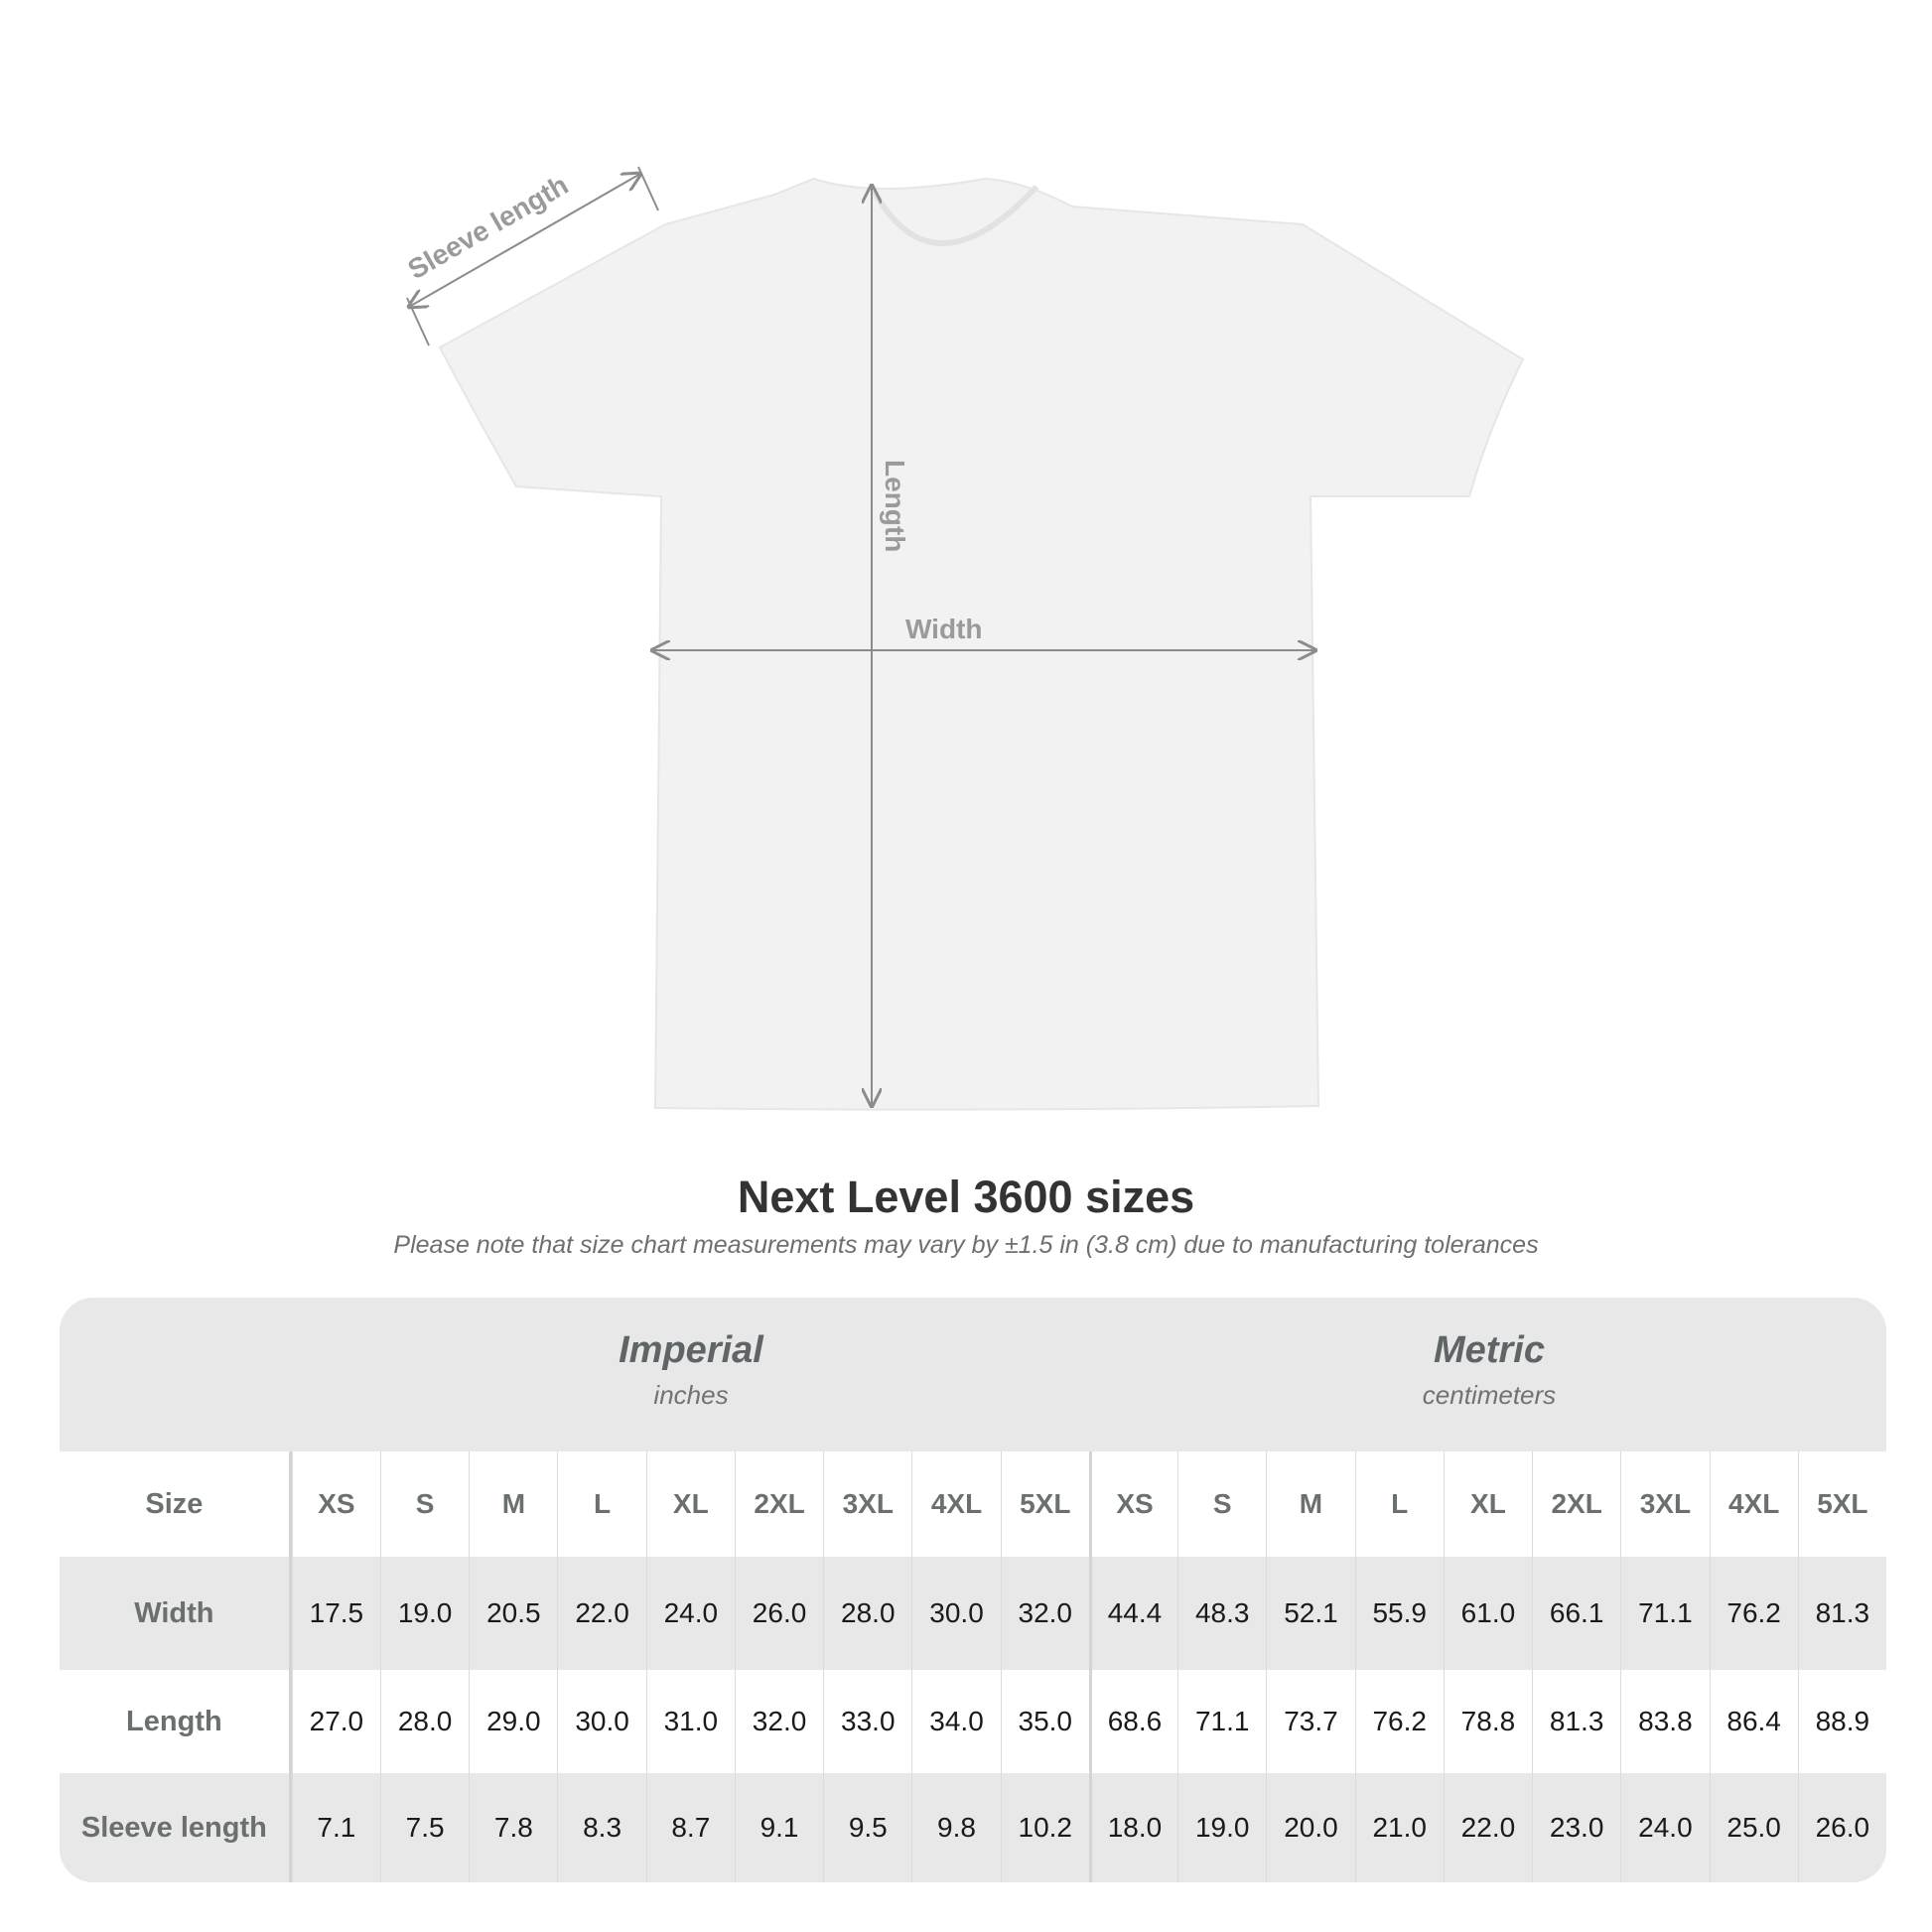  I want to click on metric-cell: 66.1, so click(1576, 1613).